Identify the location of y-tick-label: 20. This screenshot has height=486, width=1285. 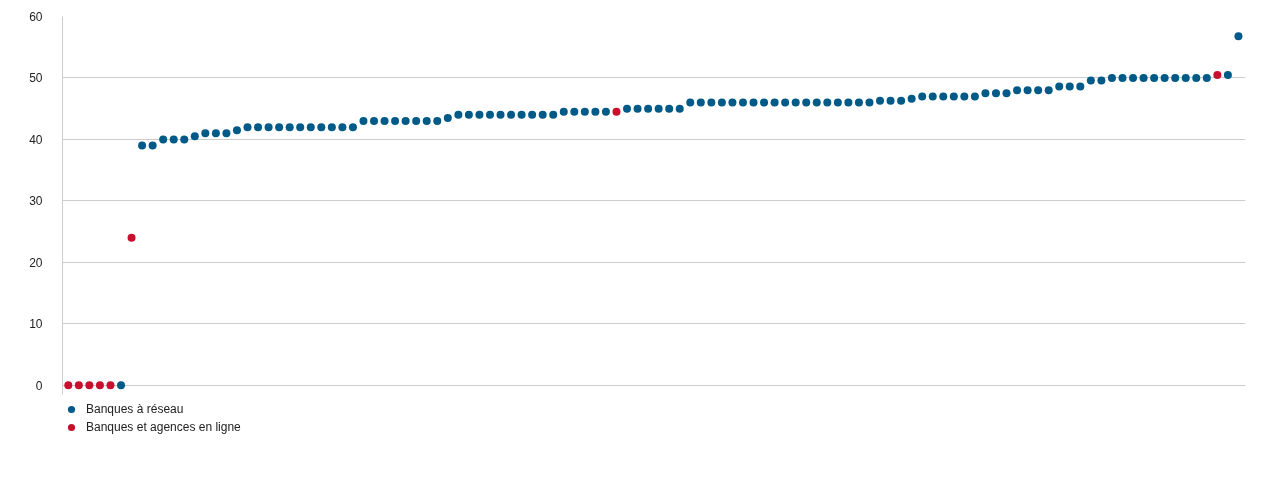
(36, 262).